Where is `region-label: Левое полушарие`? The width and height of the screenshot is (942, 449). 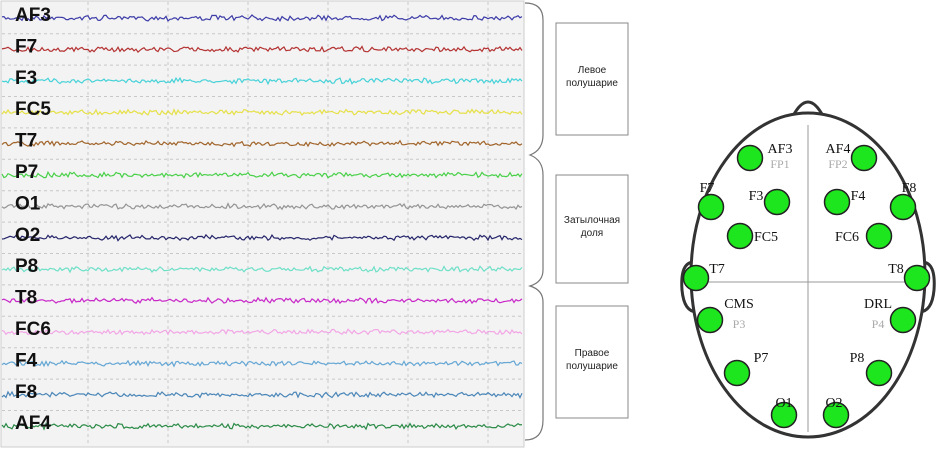 region-label: Левое полушарие is located at coordinates (592, 77).